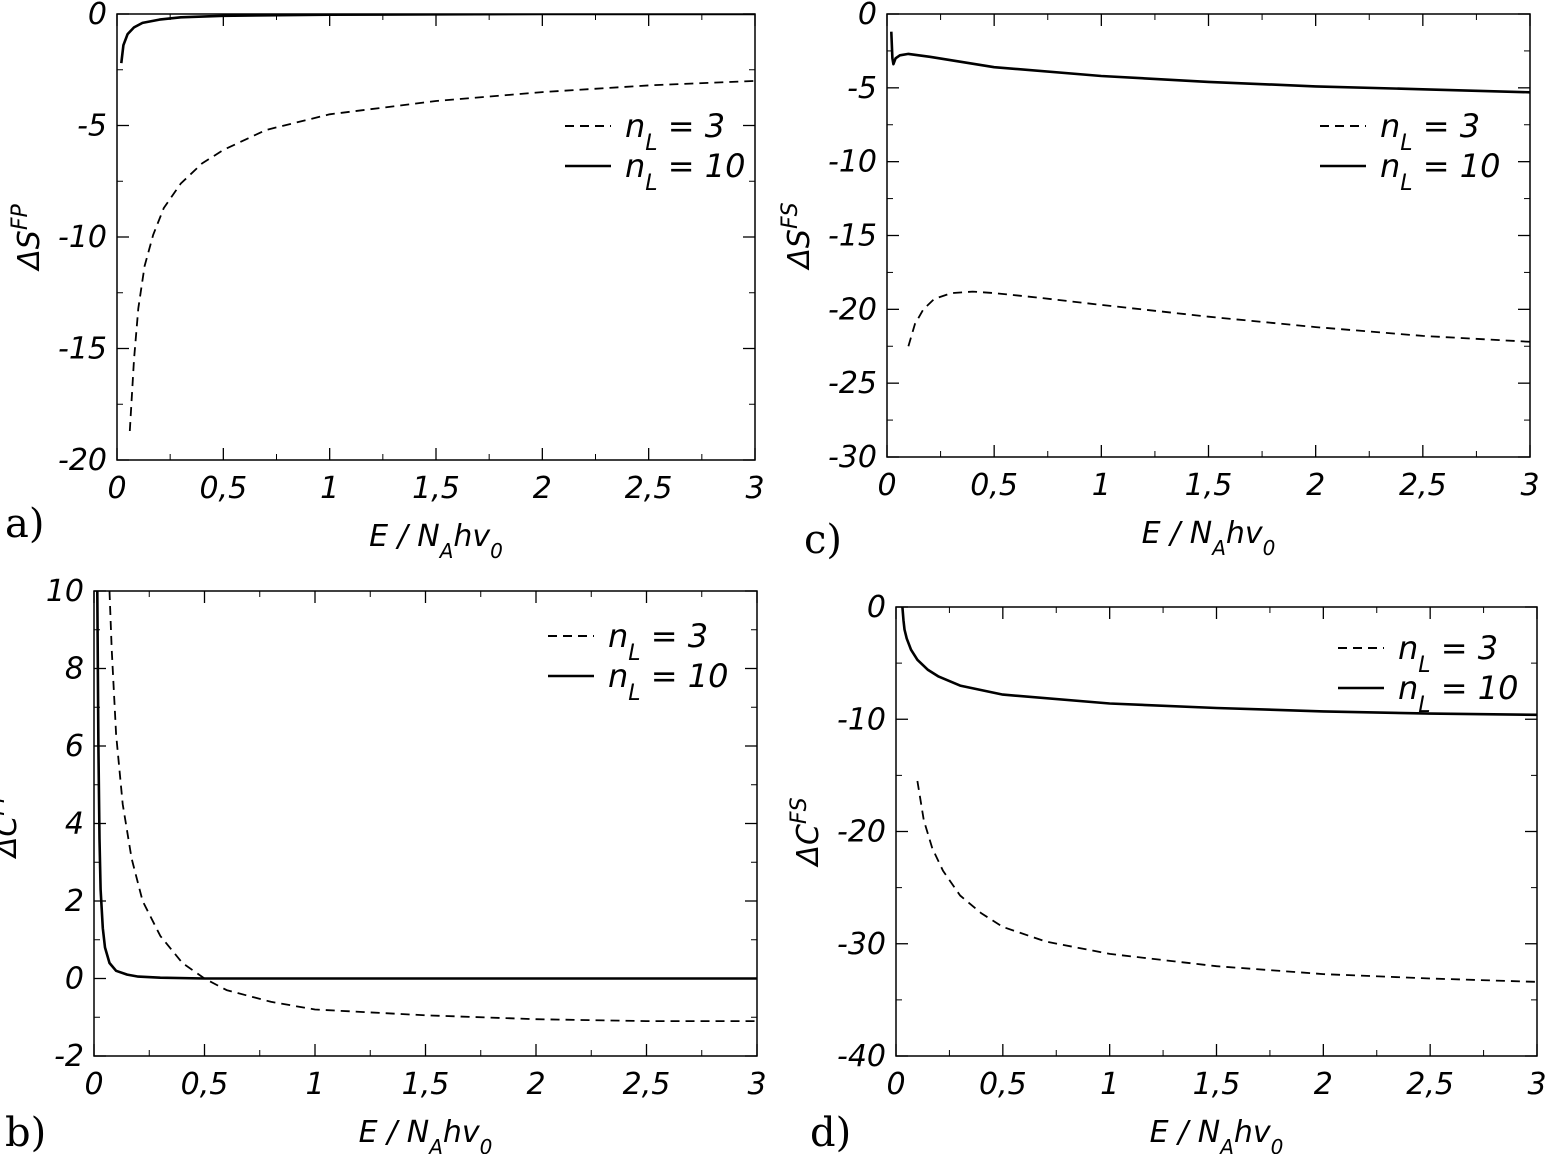  What do you see at coordinates (29, 251) in the screenshot?
I see `y-axis-label-base: ΔS` at bounding box center [29, 251].